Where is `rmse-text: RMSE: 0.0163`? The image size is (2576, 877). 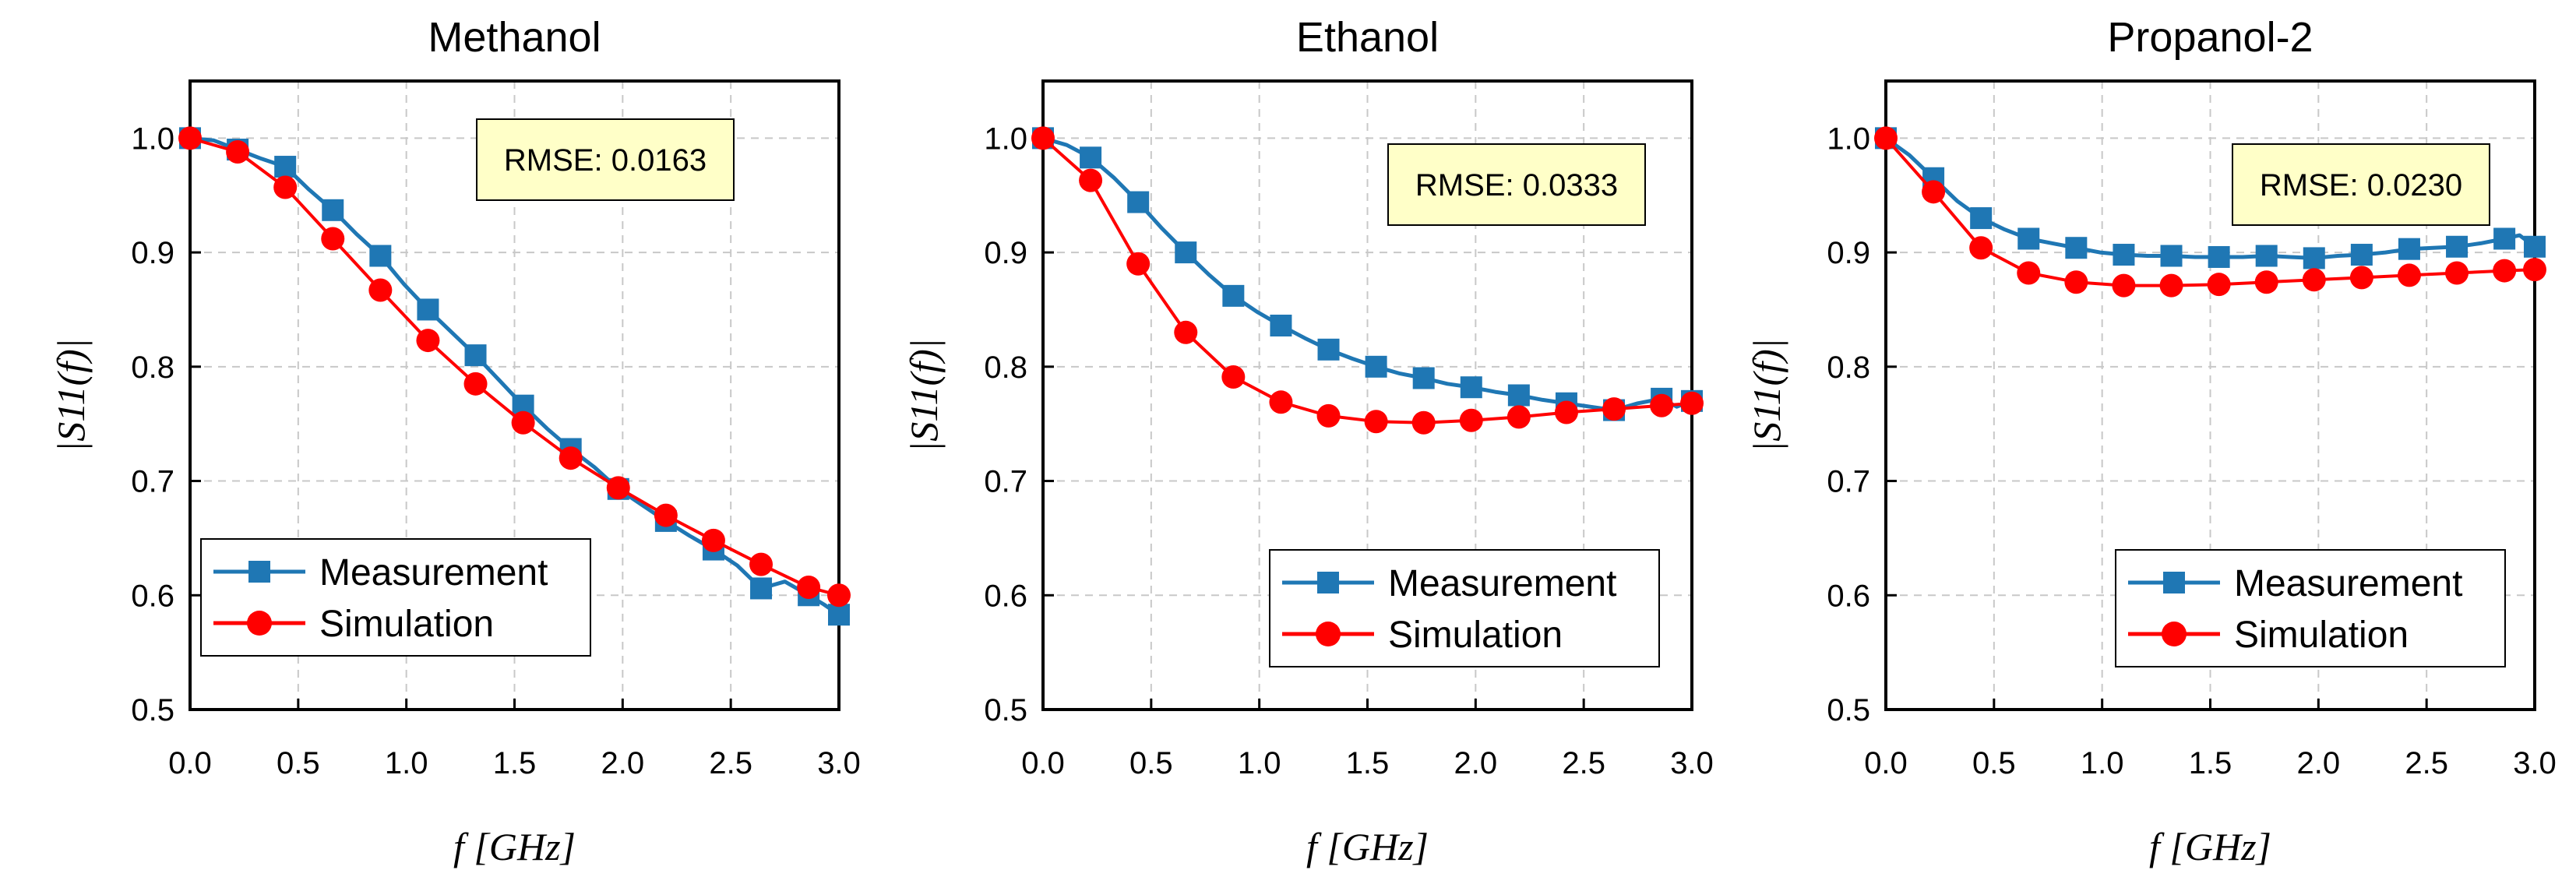 rmse-text: RMSE: 0.0163 is located at coordinates (606, 160).